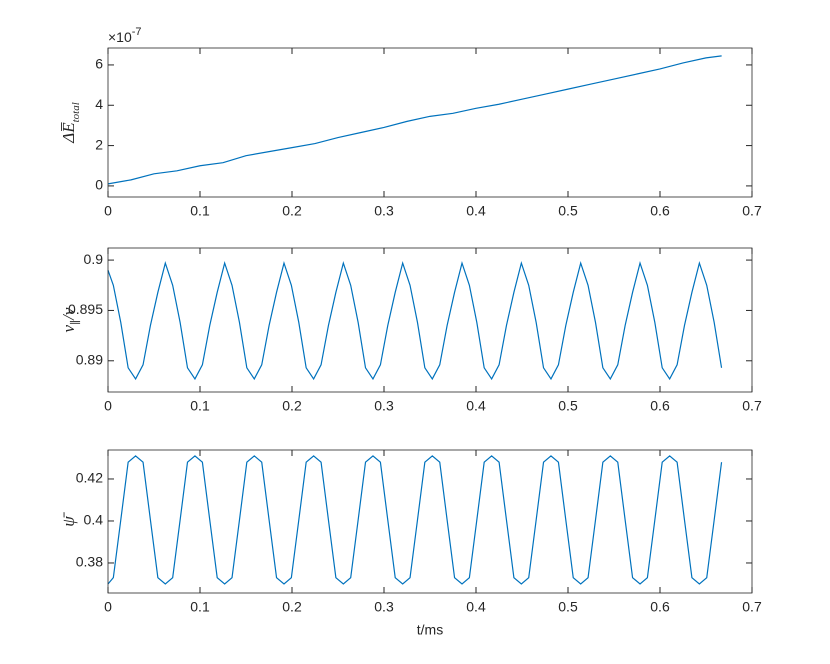  I want to click on y-tick-label: 0.9, so click(94, 259).